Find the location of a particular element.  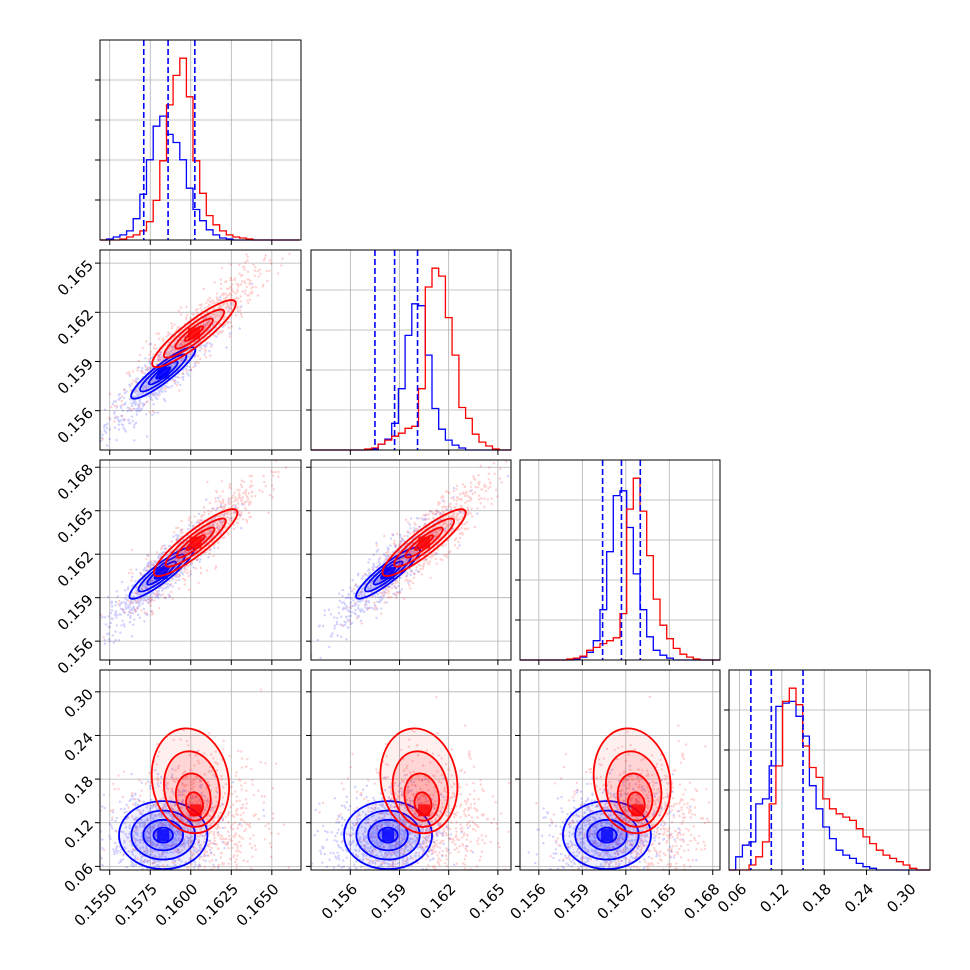

y-tick-label: 0.06 is located at coordinates (79, 878).